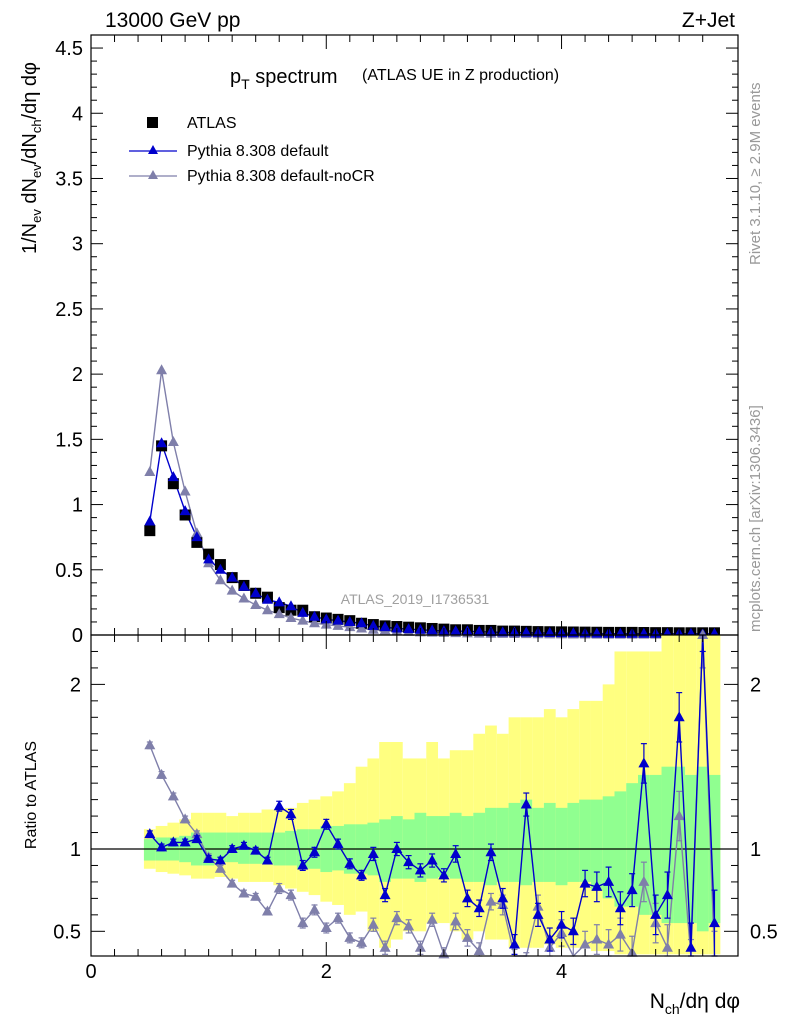  Describe the element at coordinates (294, 77) in the screenshot. I see `title-rest: spectrum` at that location.